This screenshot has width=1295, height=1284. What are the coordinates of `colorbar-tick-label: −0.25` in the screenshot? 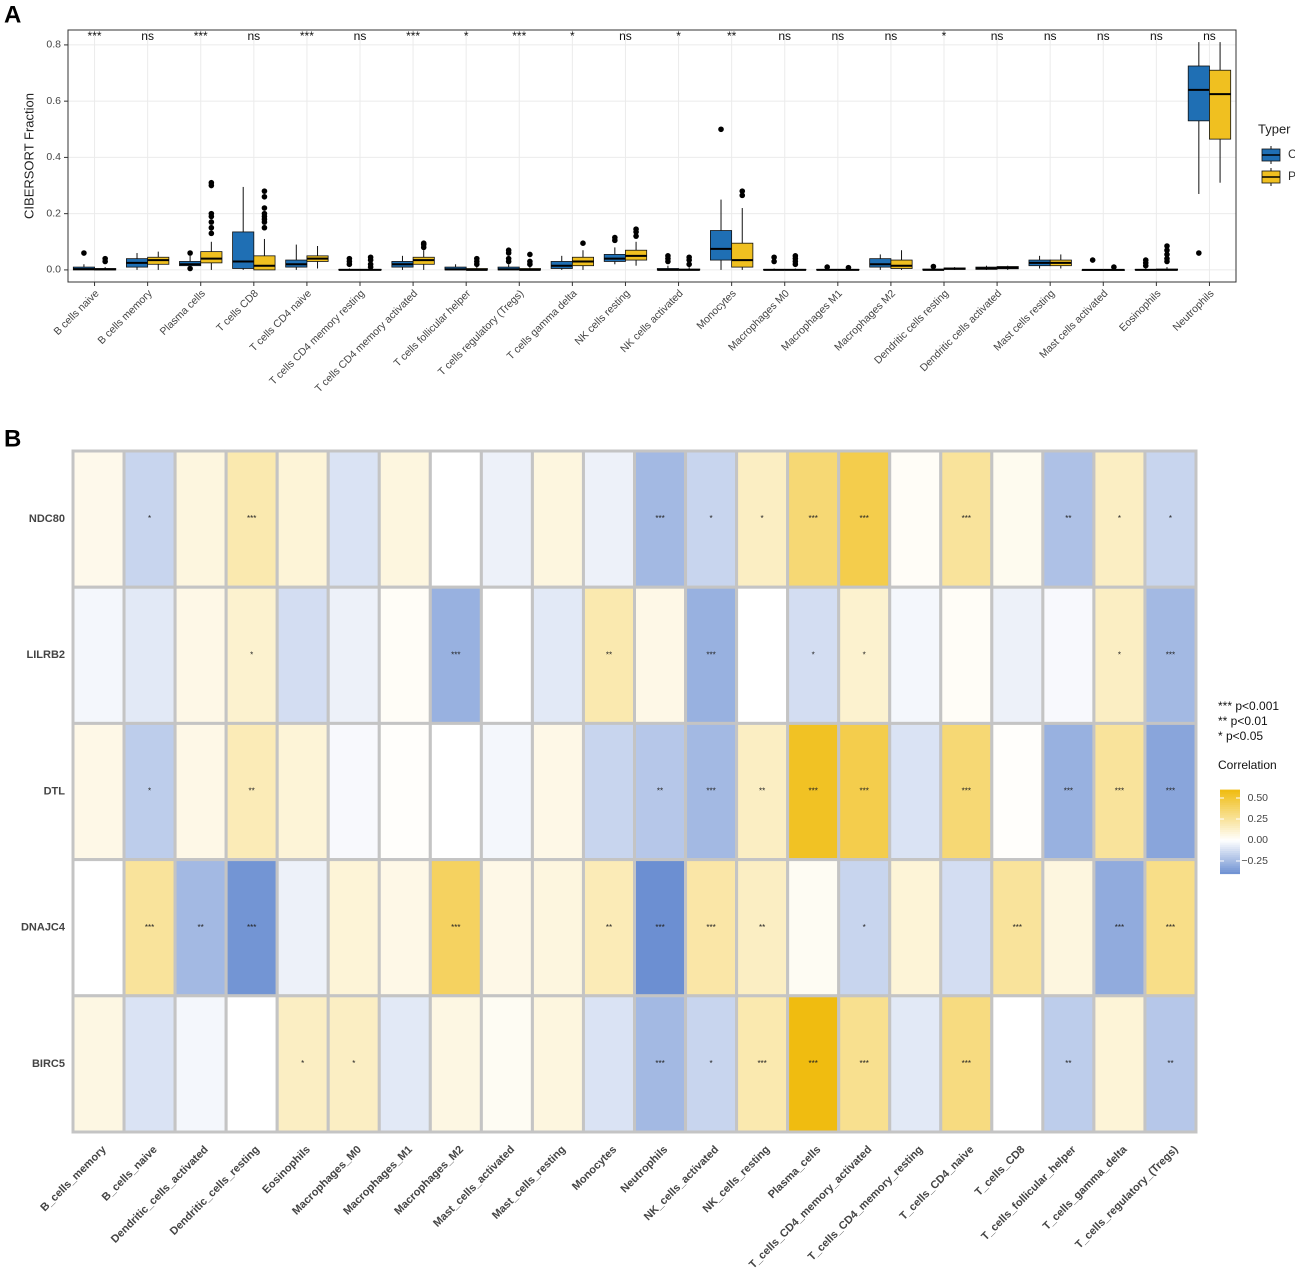 It's located at (1254, 861).